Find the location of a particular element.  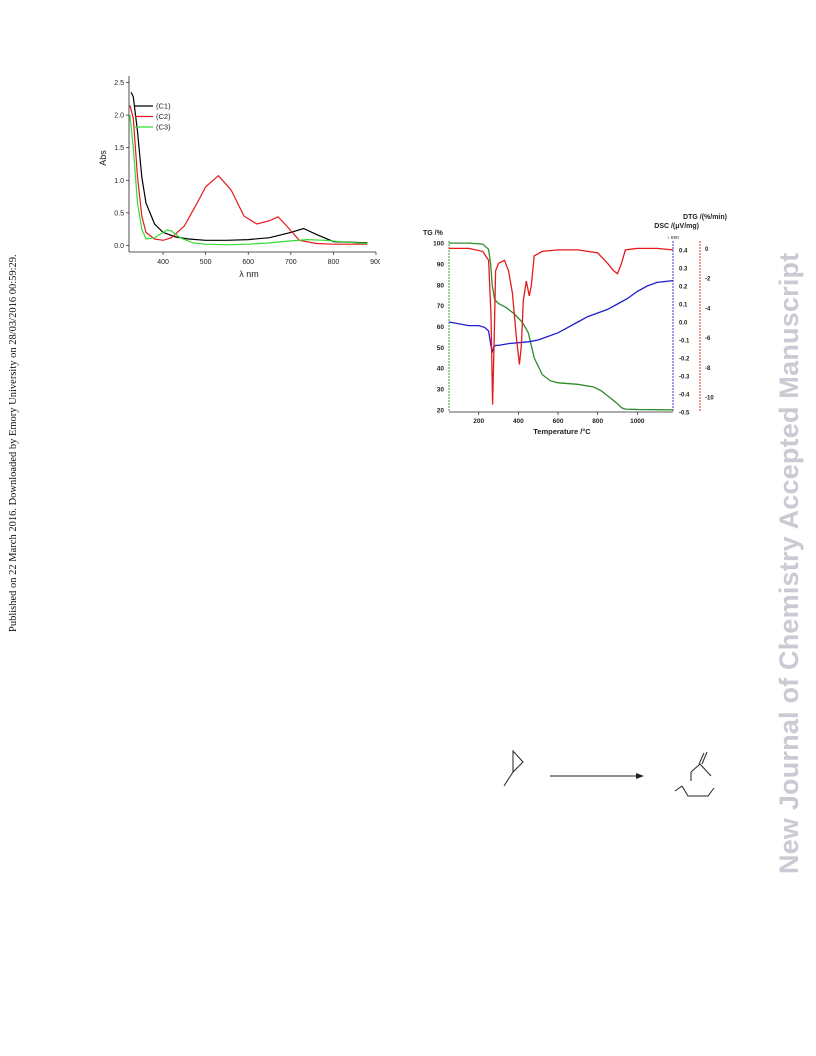

uv-y-tick-label: 2.0 is located at coordinates (119, 116).